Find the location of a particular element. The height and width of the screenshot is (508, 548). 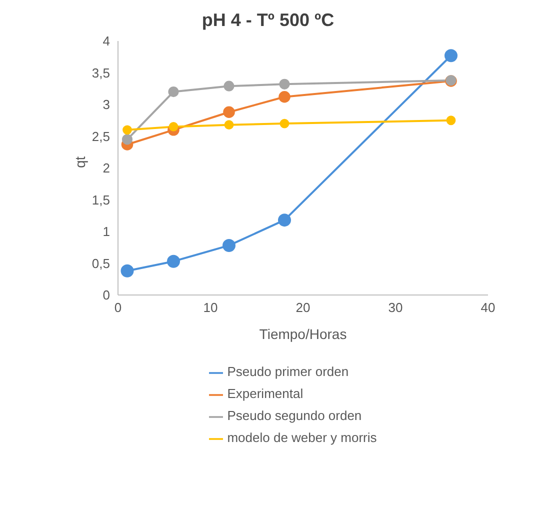

x-tick-label: 0 is located at coordinates (118, 308).